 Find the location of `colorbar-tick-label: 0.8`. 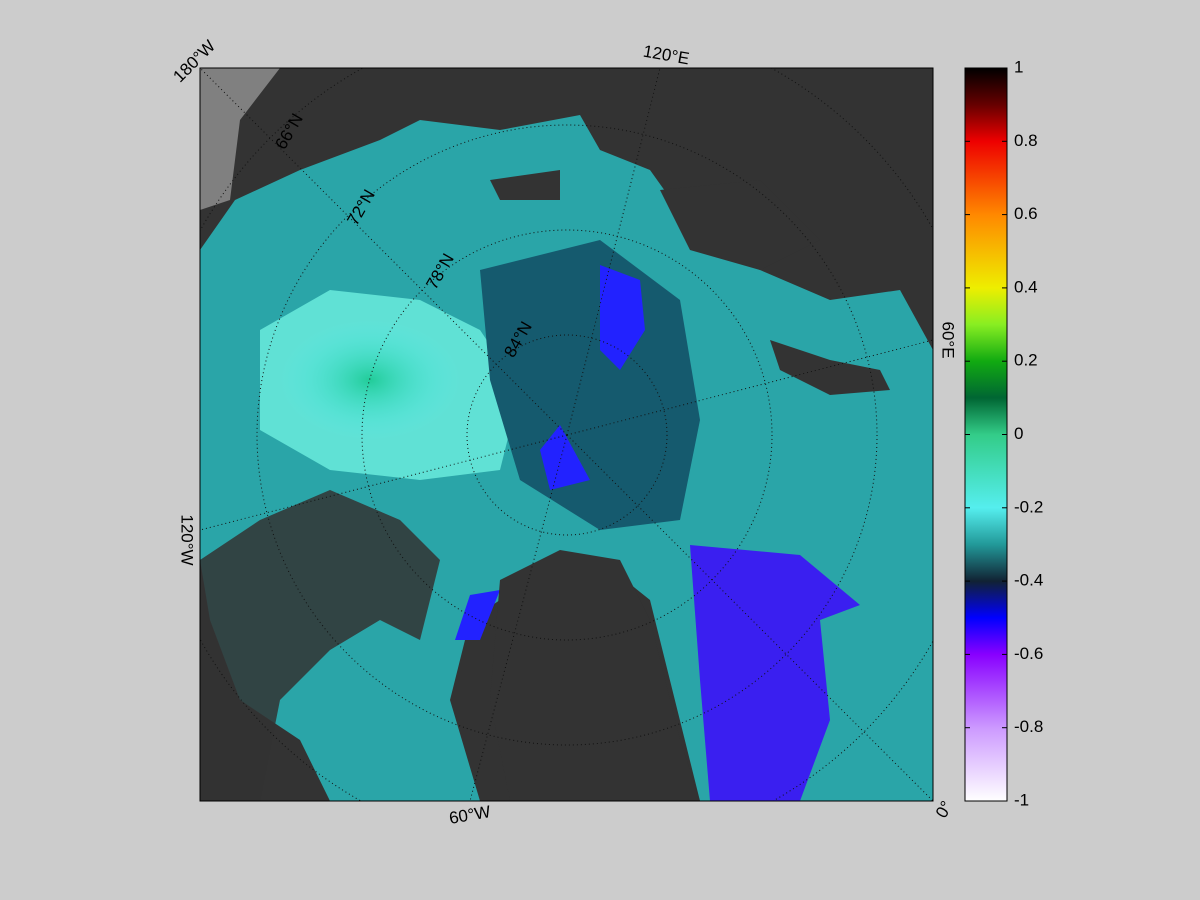

colorbar-tick-label: 0.8 is located at coordinates (1026, 140).